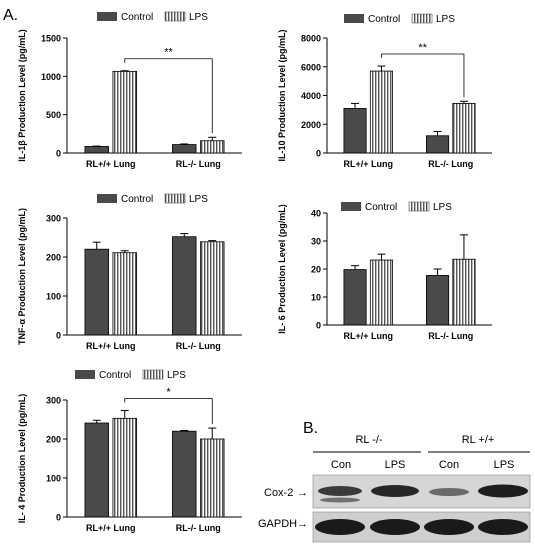  I want to click on y-tick-label: 10, so click(316, 298).